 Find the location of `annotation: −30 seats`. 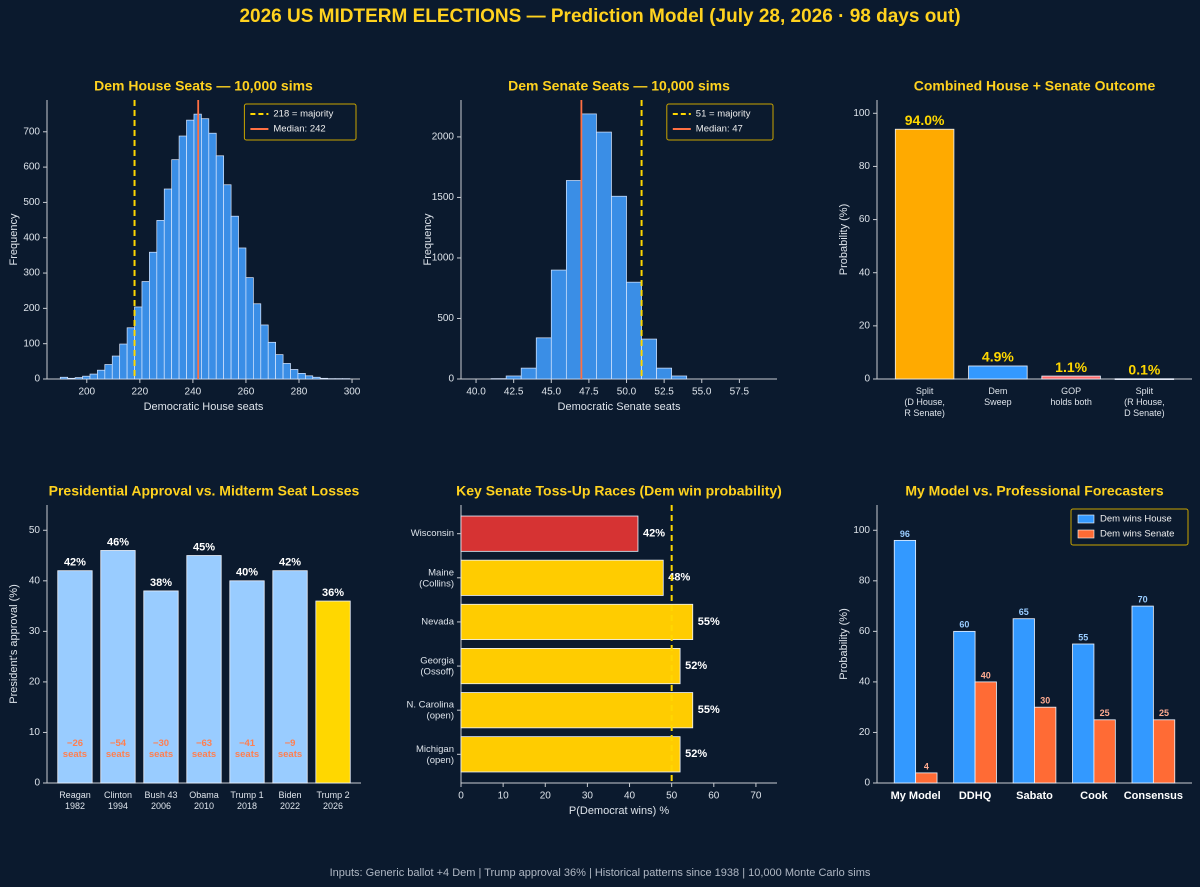

annotation: −30 seats is located at coordinates (161, 749).